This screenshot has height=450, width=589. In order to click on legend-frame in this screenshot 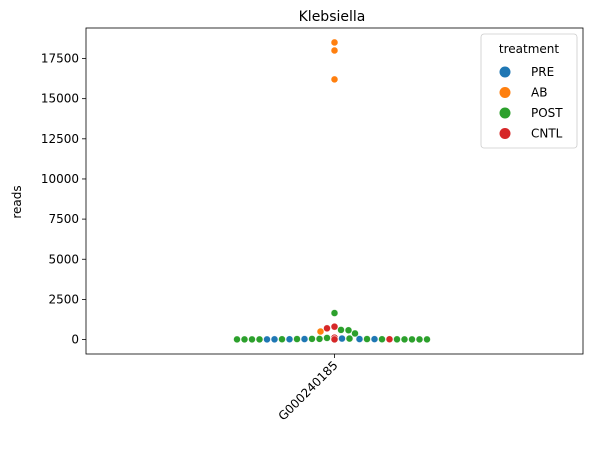, I will do `click(529, 91)`.